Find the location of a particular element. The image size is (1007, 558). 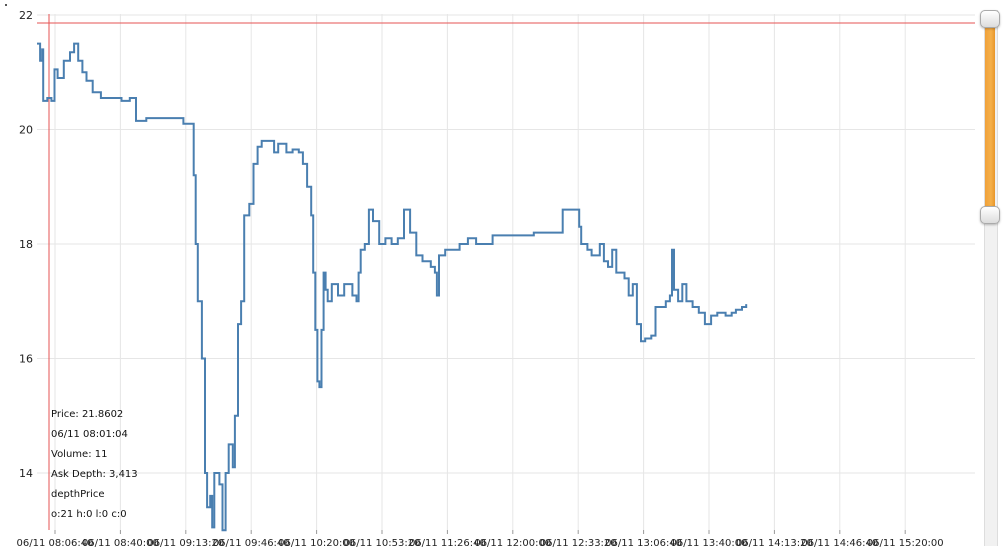

x-tick-label: 06/11 13:40:00 is located at coordinates (709, 543).